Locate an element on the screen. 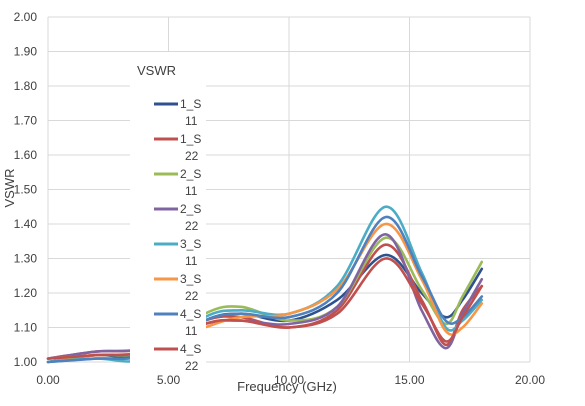  x-tick-label: 15.00 is located at coordinates (409, 380).